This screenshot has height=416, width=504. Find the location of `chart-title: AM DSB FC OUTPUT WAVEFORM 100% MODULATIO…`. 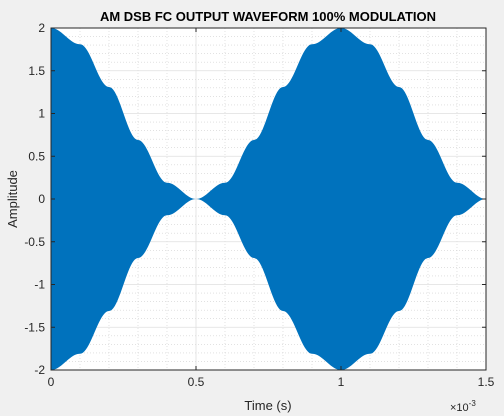

chart-title: AM DSB FC OUTPUT WAVEFORM 100% MODULATIO… is located at coordinates (268, 16).